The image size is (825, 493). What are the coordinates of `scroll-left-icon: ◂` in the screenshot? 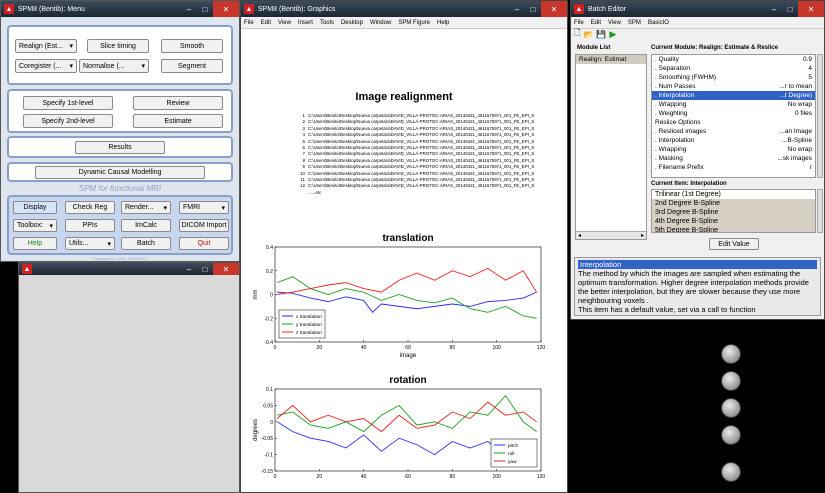 It's located at (580, 236).